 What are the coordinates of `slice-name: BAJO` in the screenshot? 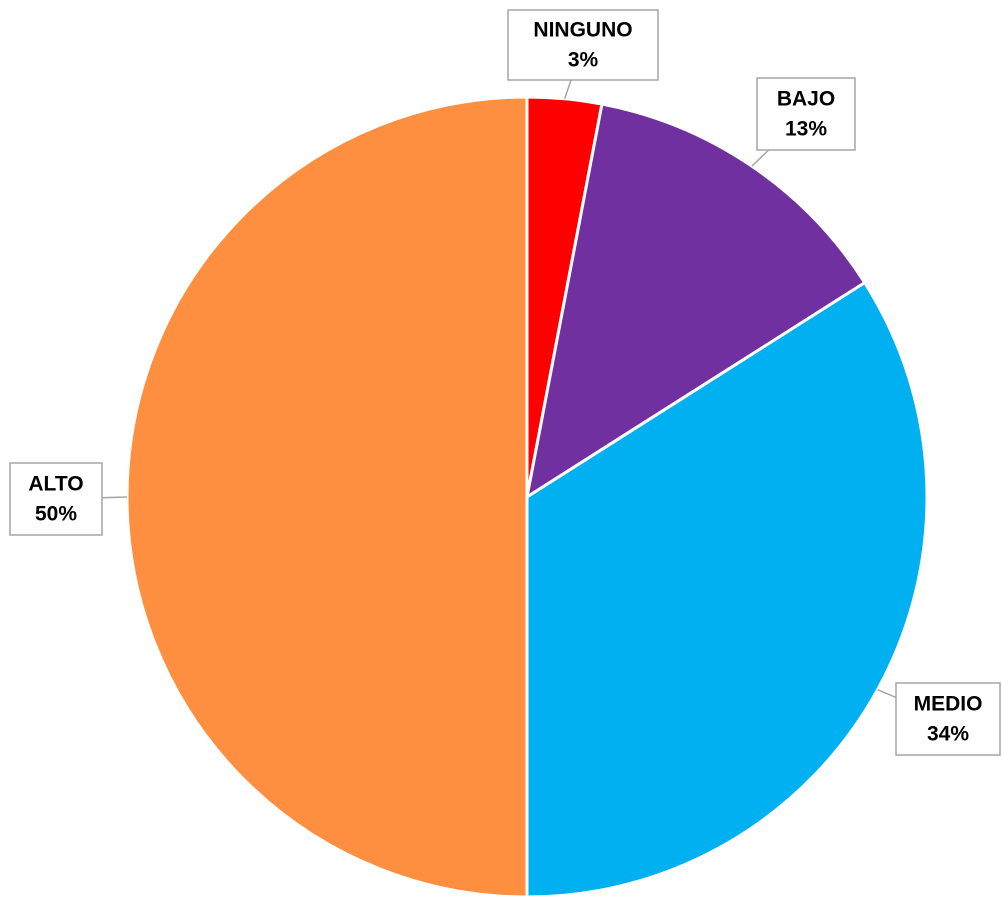 It's located at (806, 99).